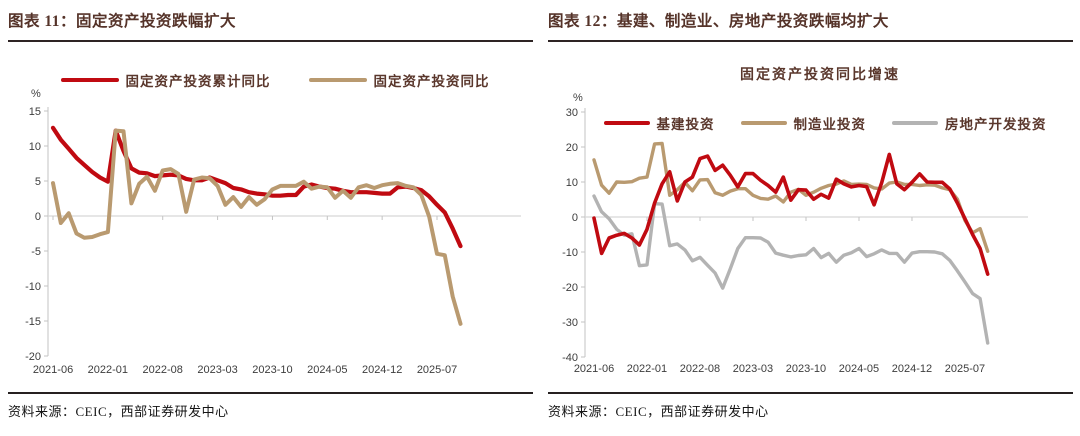 The image size is (1080, 436). What do you see at coordinates (337, 80) in the screenshot?
I see `legend-swatch-fai-monthly-yoy` at bounding box center [337, 80].